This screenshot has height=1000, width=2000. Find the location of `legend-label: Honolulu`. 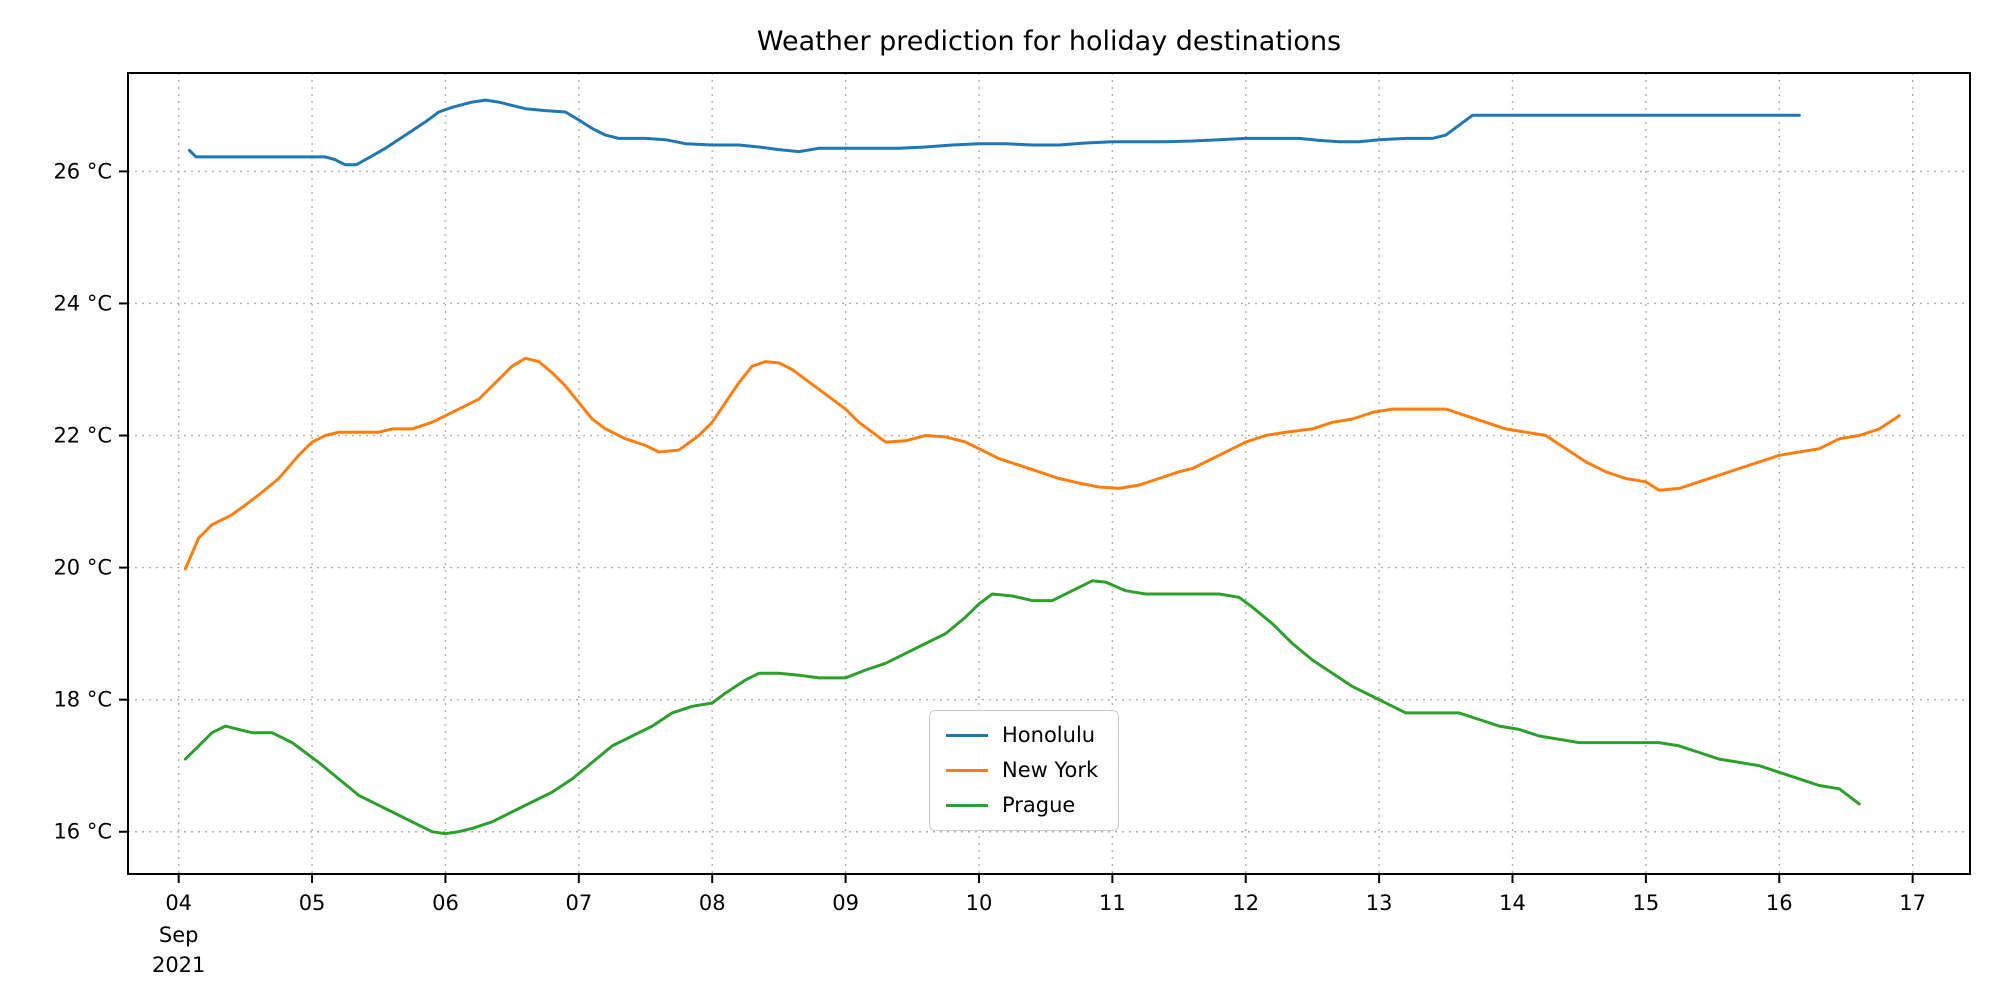

legend-label: Honolulu is located at coordinates (1049, 735).